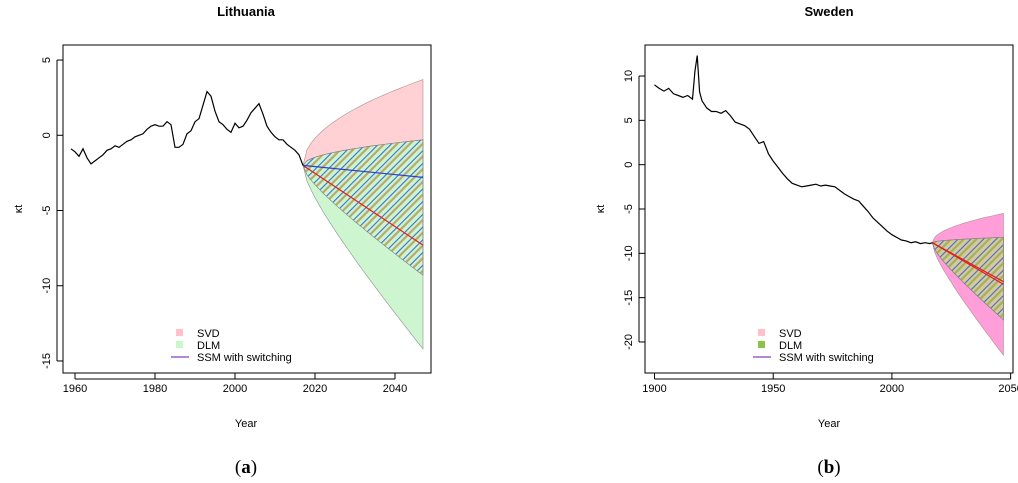  Describe the element at coordinates (246, 467) in the screenshot. I see `panel-label: (a)` at that location.